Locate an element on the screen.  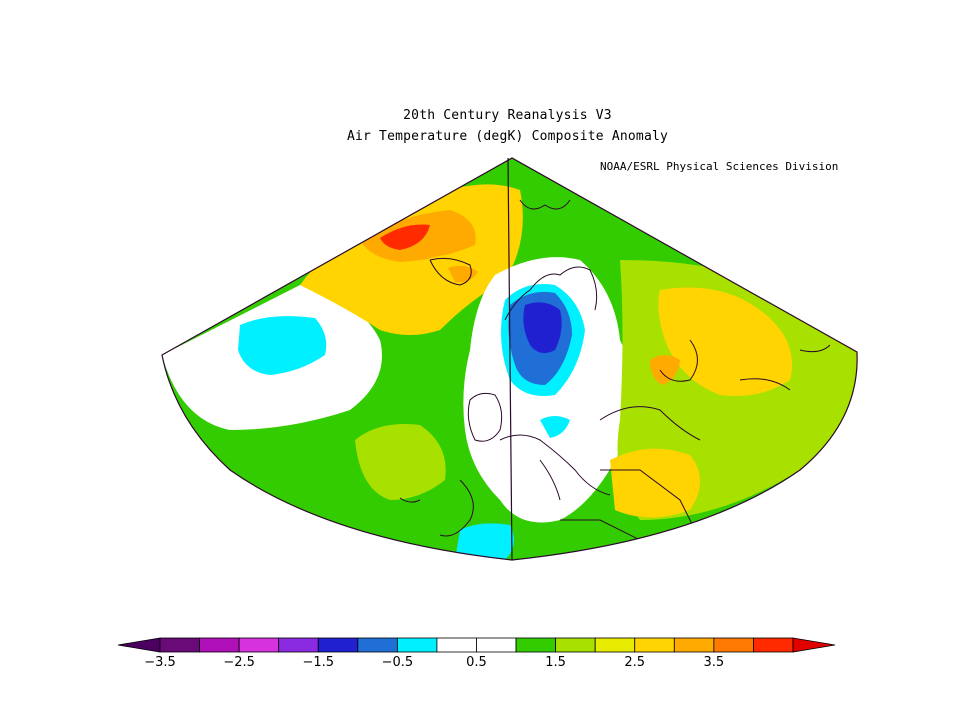
colorbar-tick-label: −0.5 is located at coordinates (397, 662).